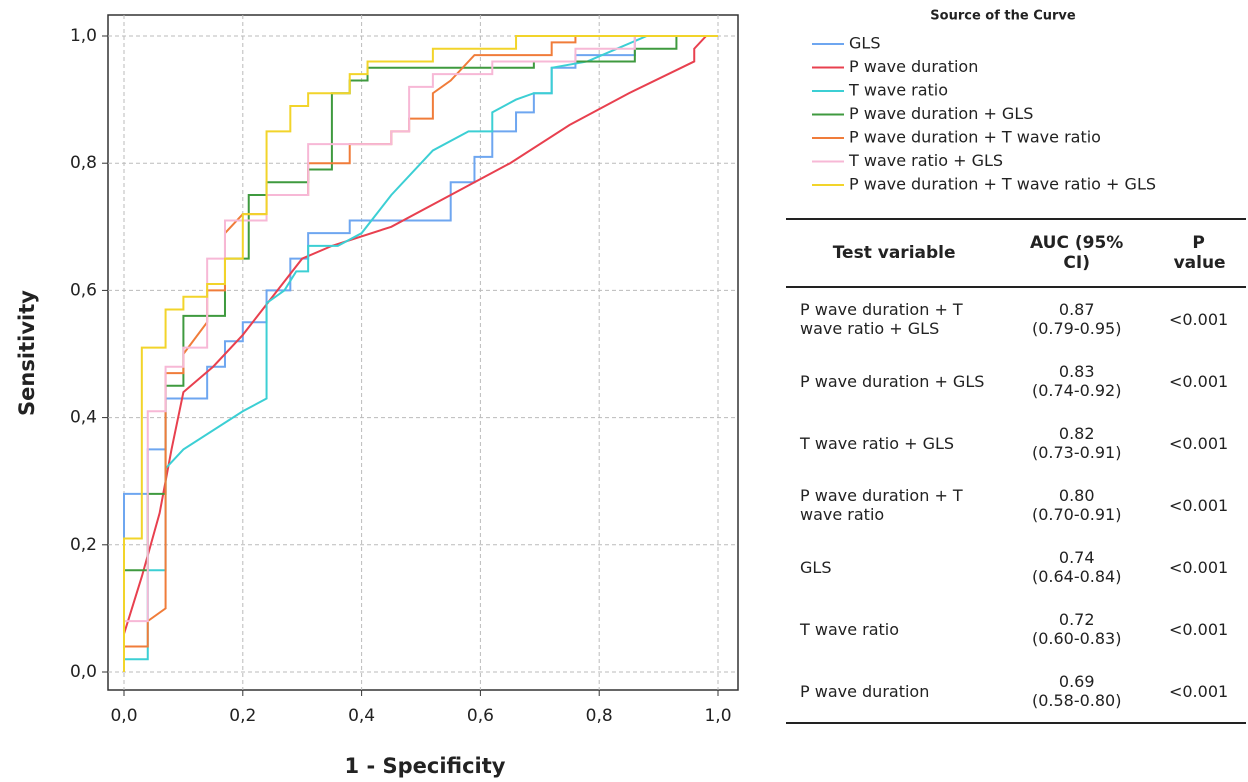 The width and height of the screenshot is (1248, 782). I want to click on header-cell: P value, so click(1198, 253).